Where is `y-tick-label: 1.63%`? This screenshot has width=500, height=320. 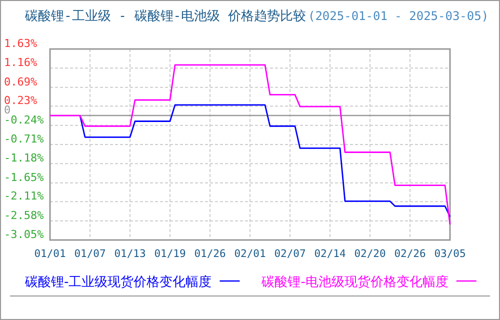
y-tick-label: 1.63% is located at coordinates (21, 43).